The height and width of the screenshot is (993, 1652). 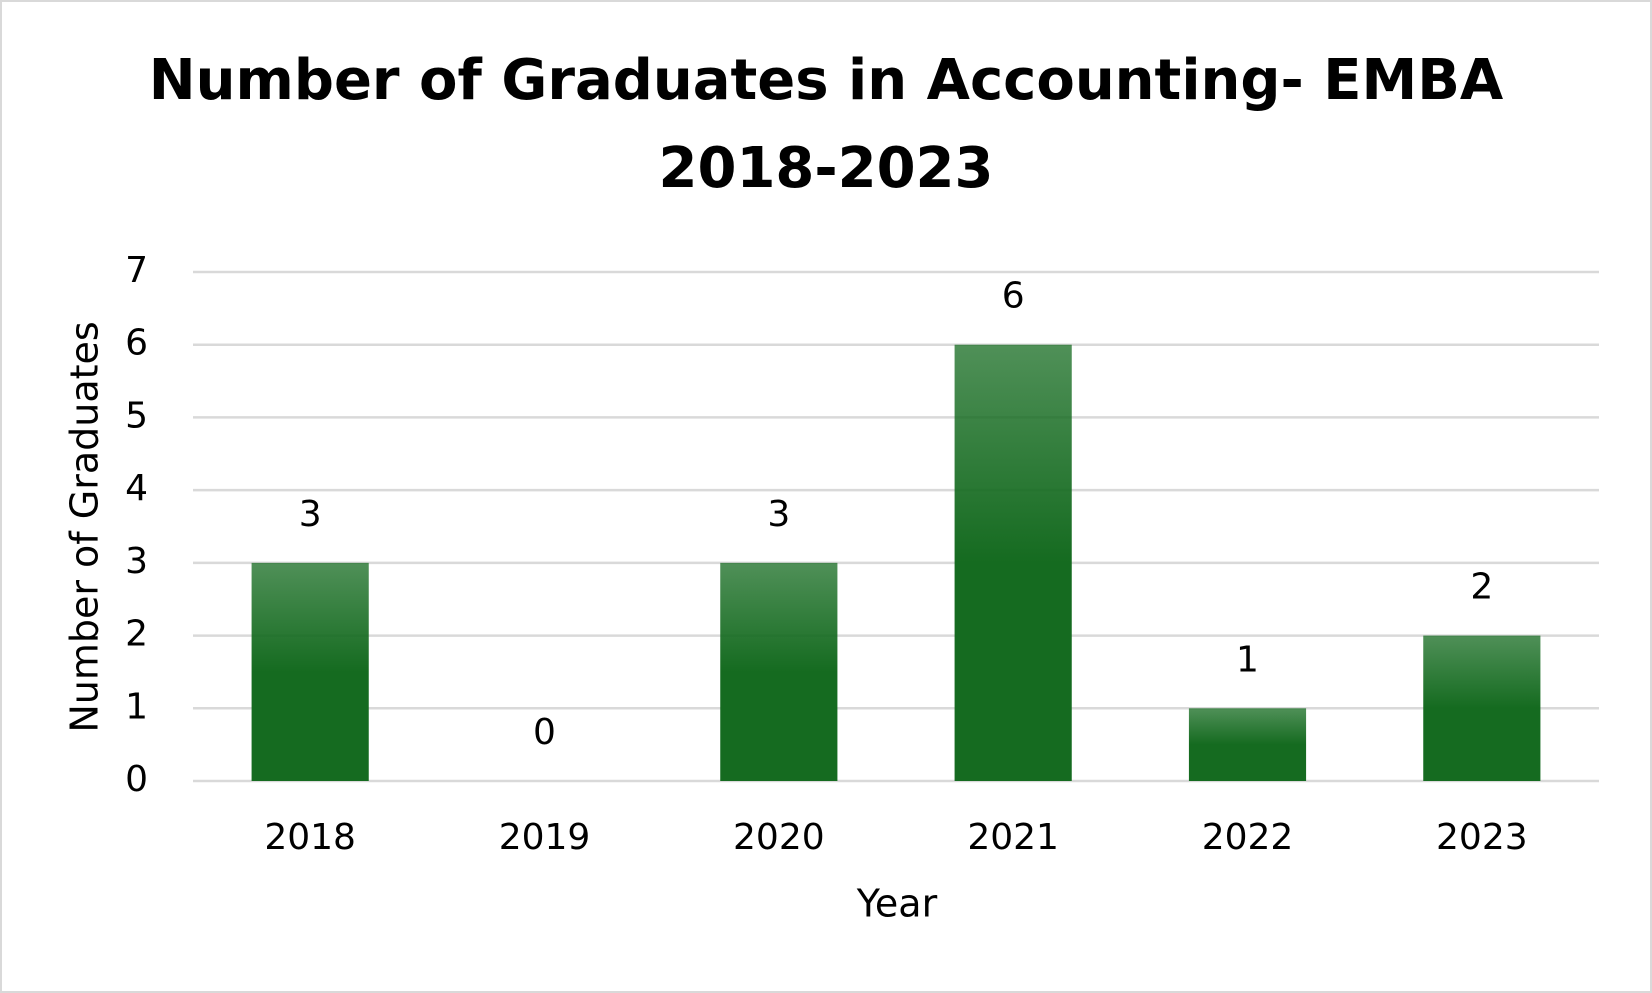 What do you see at coordinates (1481, 587) in the screenshot?
I see `data-label: 2` at bounding box center [1481, 587].